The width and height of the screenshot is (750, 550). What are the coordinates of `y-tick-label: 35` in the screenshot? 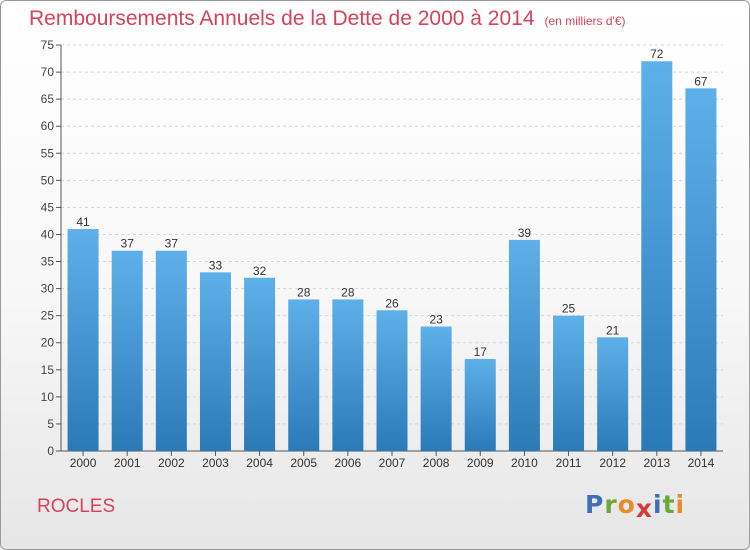 It's located at (48, 262).